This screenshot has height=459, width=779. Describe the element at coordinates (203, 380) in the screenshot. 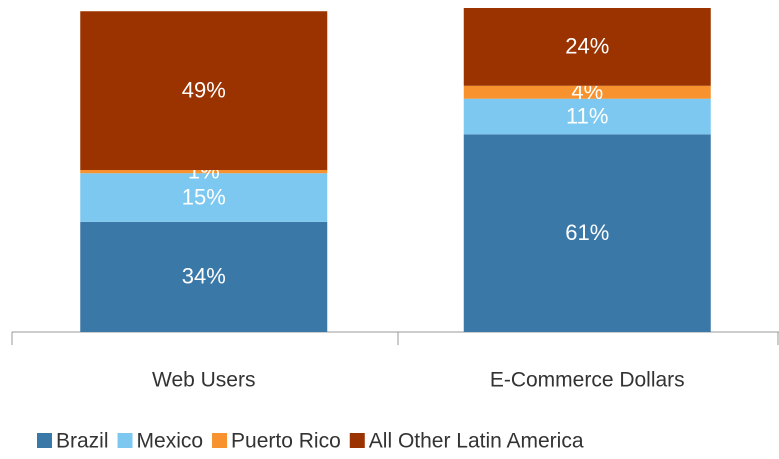

I see `x-tick-label: Web Users` at that location.